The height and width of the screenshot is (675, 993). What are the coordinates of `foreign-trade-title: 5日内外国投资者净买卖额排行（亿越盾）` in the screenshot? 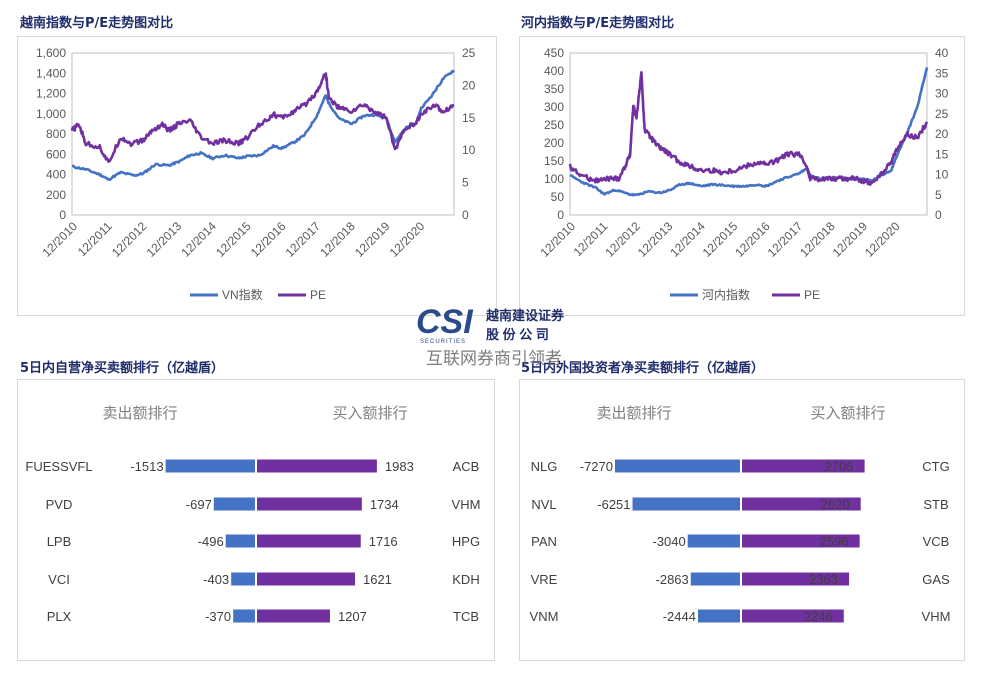 It's located at (643, 368).